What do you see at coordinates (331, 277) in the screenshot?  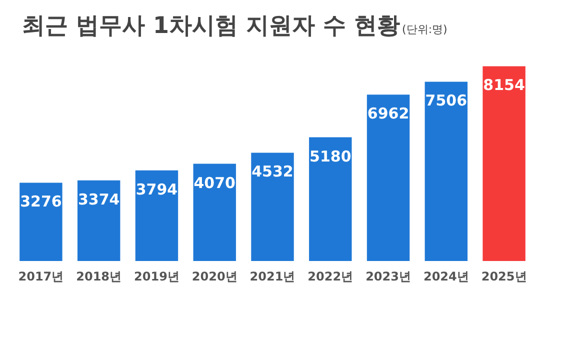 I see `x-tick-label: 2022년` at bounding box center [331, 277].